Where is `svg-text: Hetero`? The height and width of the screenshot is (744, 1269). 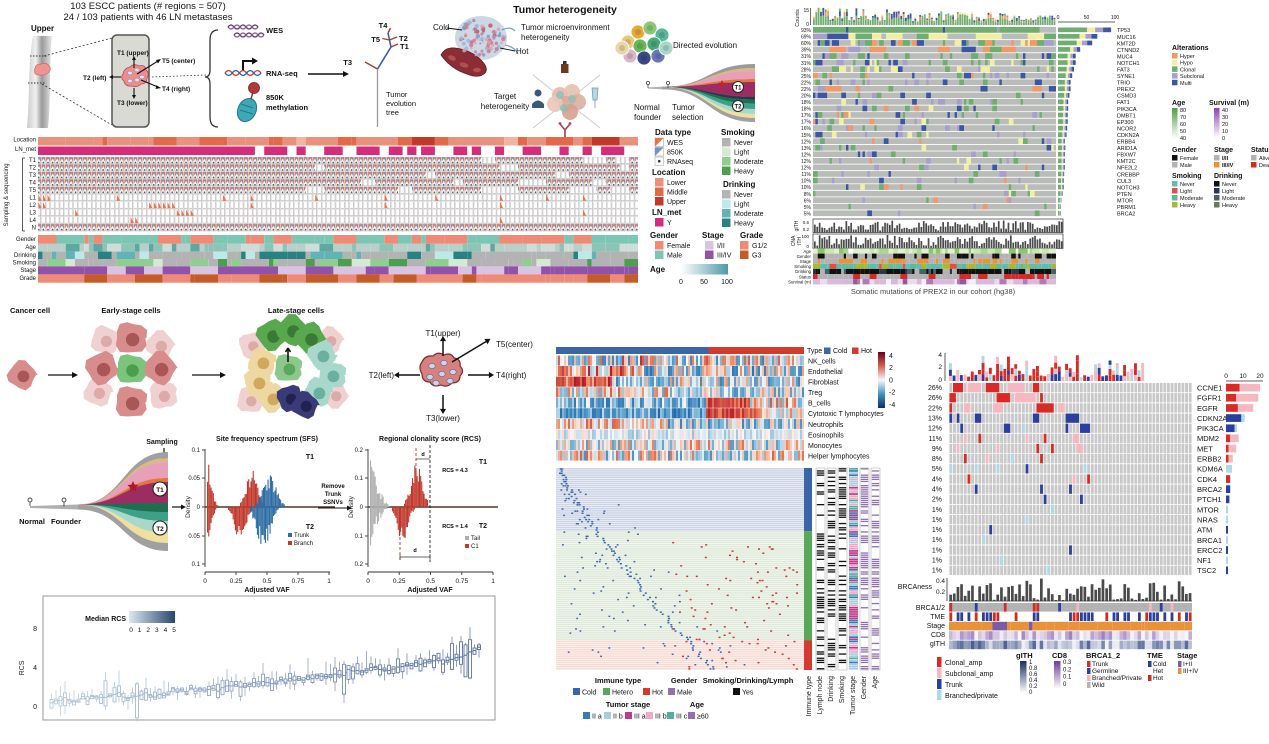
svg-text: Hetero is located at coordinates (622, 693).